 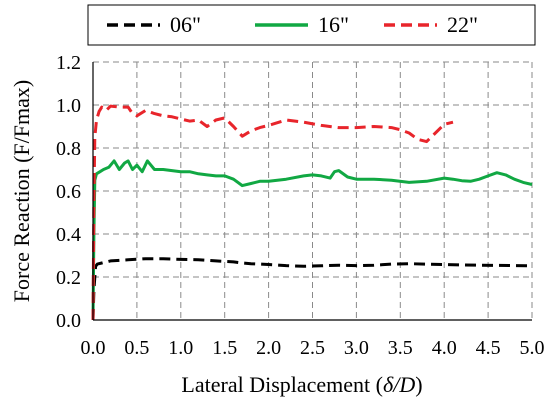 I want to click on x-tick-label: 3.0, so click(x=356, y=348).